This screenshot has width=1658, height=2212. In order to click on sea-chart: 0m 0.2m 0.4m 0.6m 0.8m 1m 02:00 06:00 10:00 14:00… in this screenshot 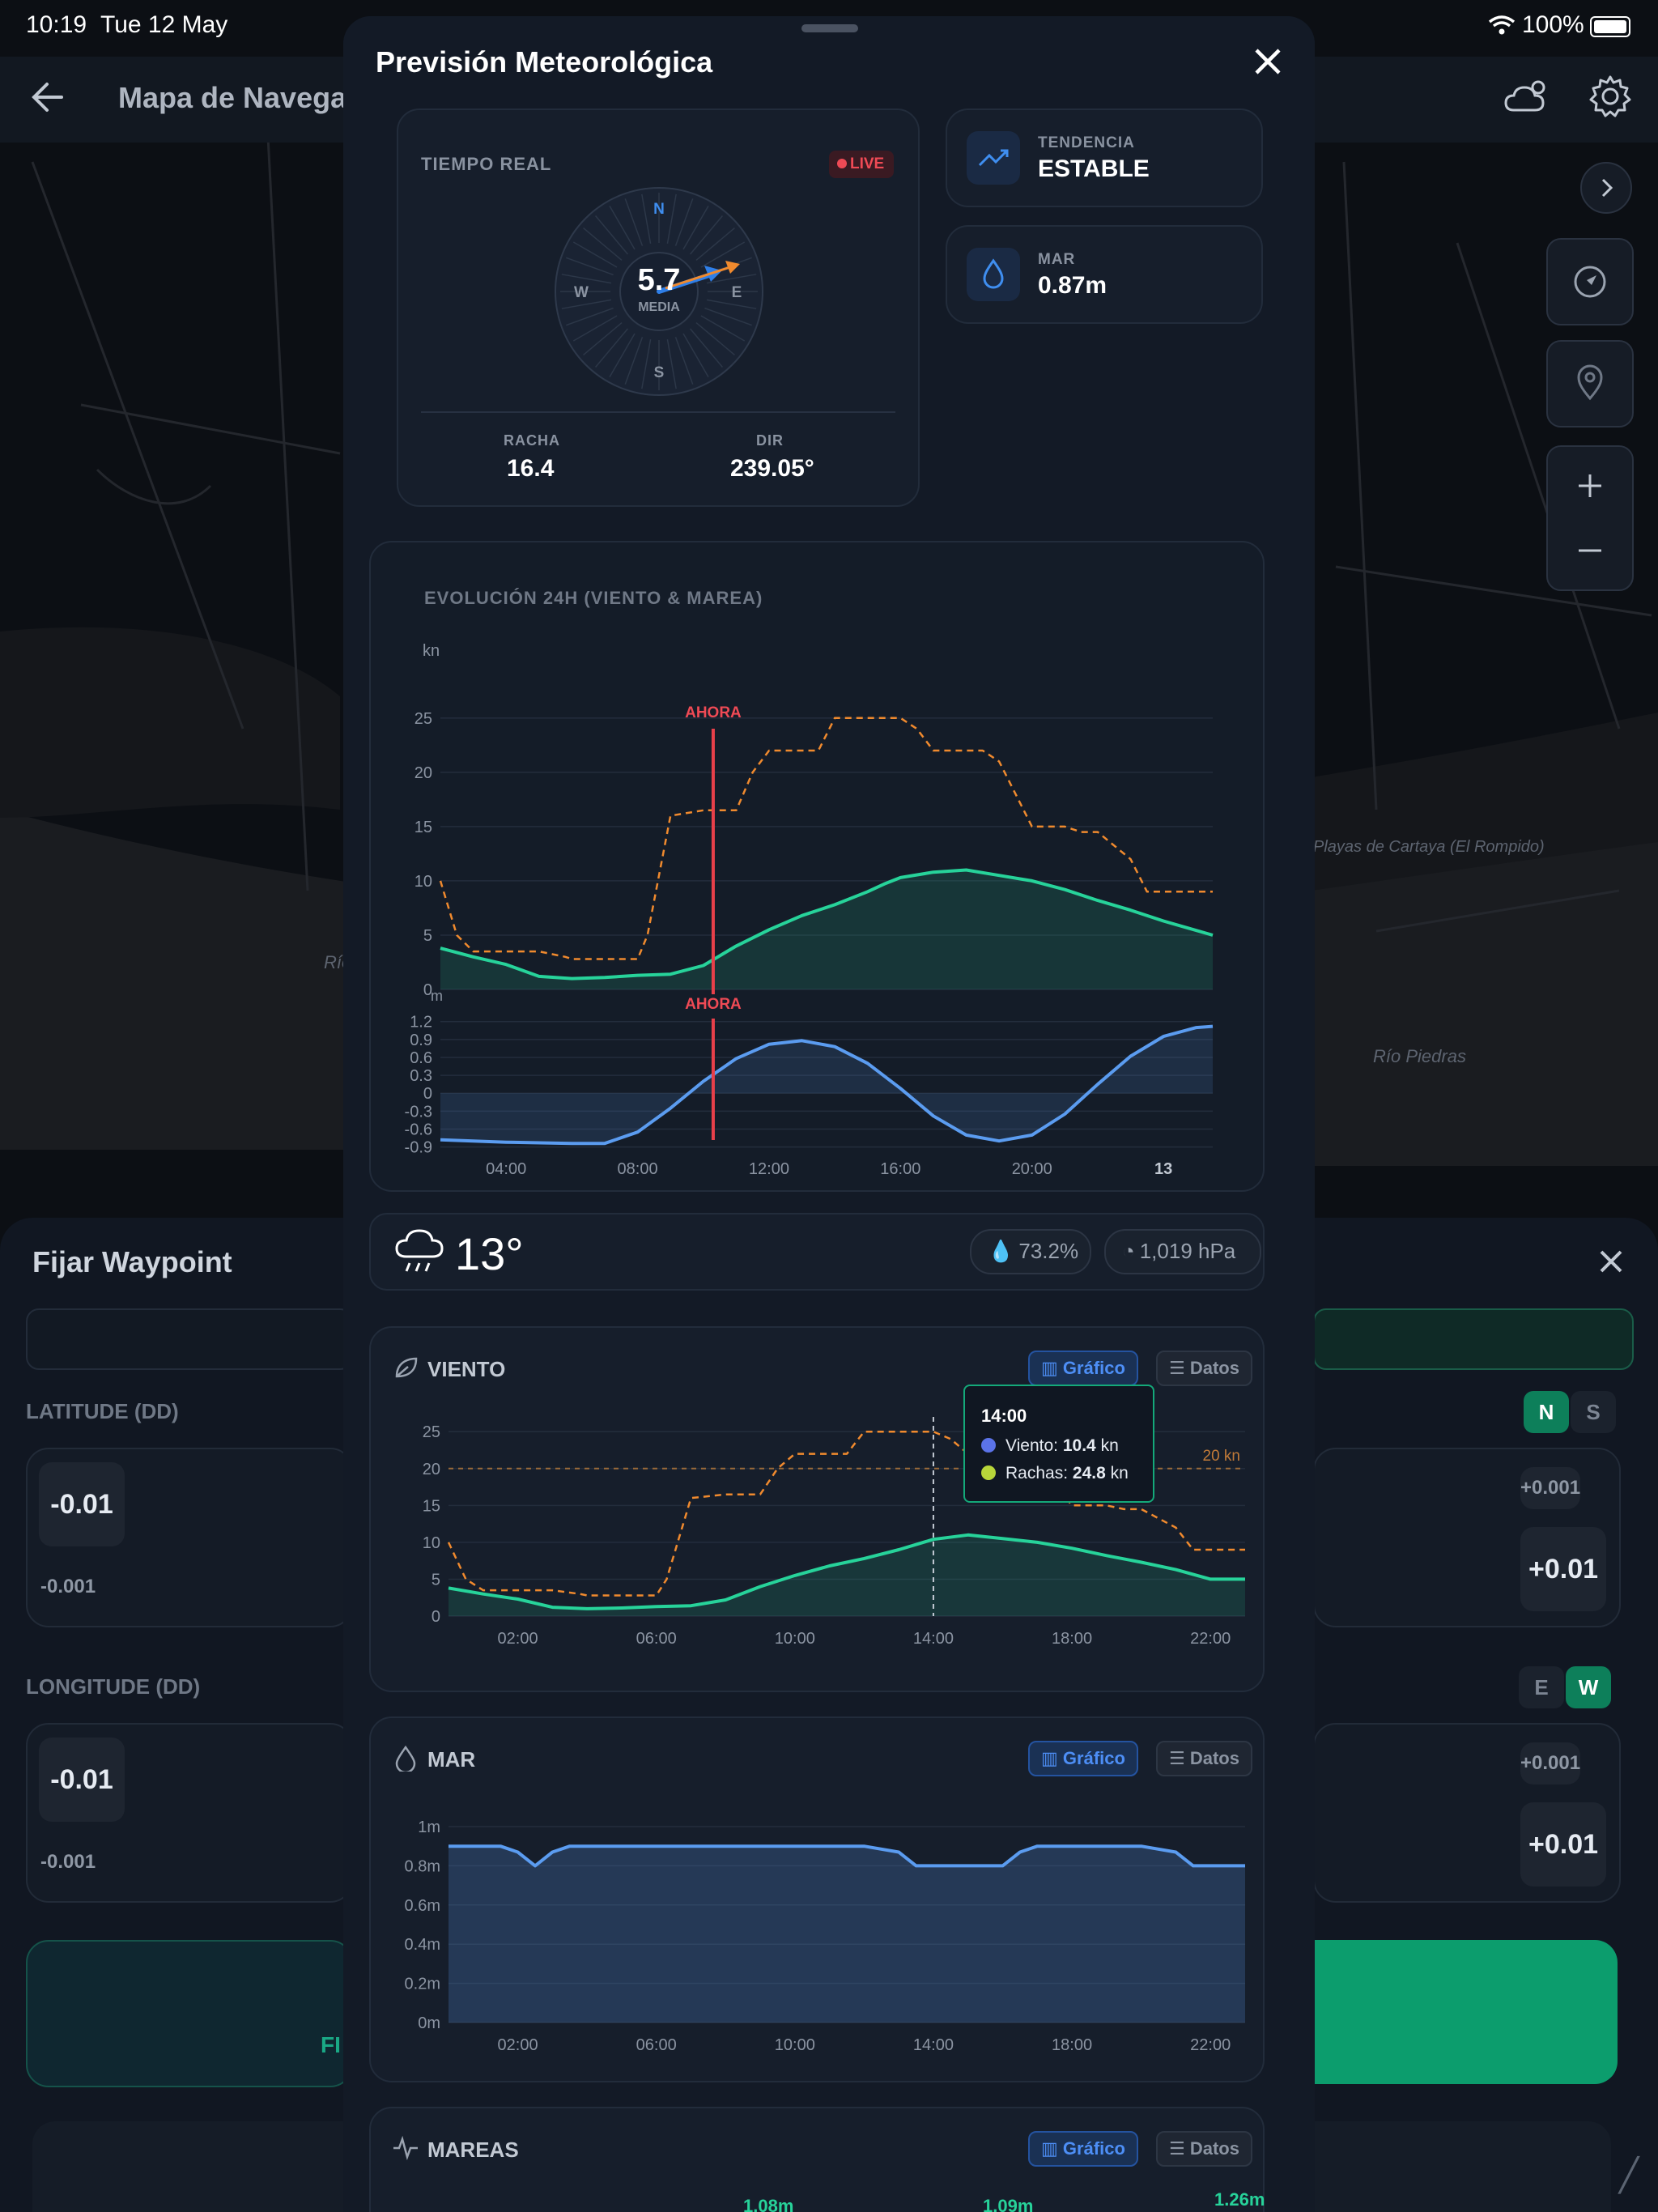, I will do `click(817, 1929)`.